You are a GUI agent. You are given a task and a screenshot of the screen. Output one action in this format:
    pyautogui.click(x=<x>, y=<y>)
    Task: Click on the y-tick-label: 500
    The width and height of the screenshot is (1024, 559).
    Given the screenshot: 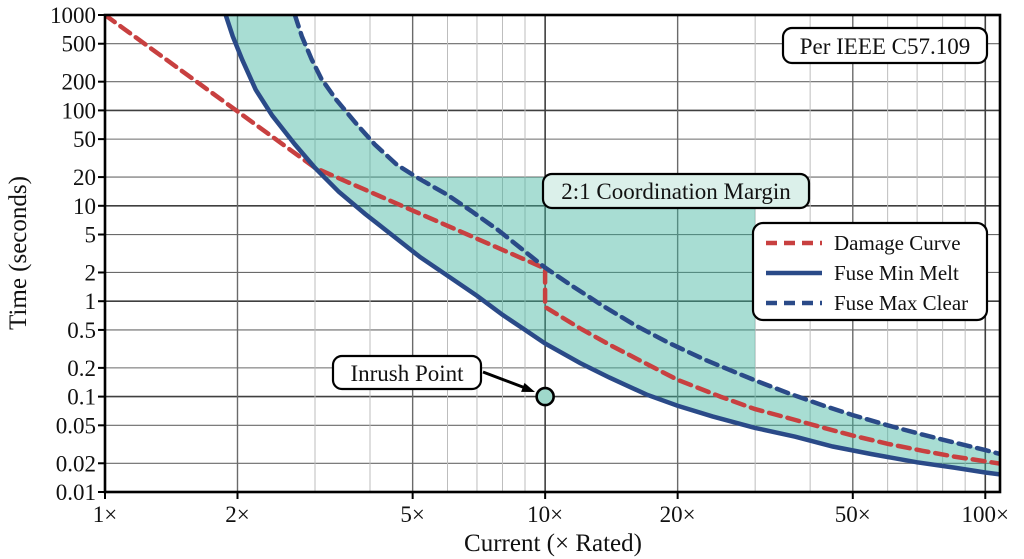 What is the action you would take?
    pyautogui.click(x=79, y=44)
    